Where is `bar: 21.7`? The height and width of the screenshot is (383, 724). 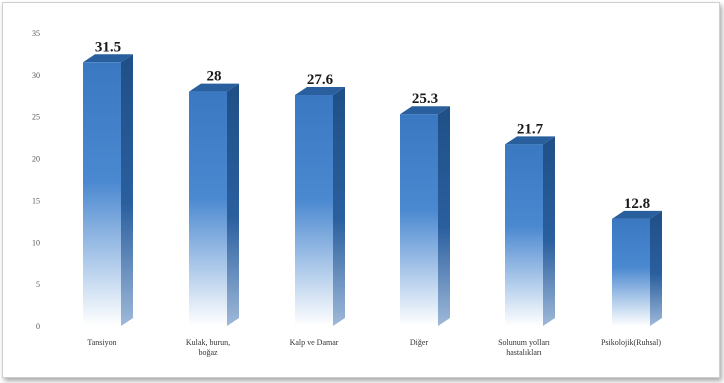
bar: 21.7 is located at coordinates (530, 223).